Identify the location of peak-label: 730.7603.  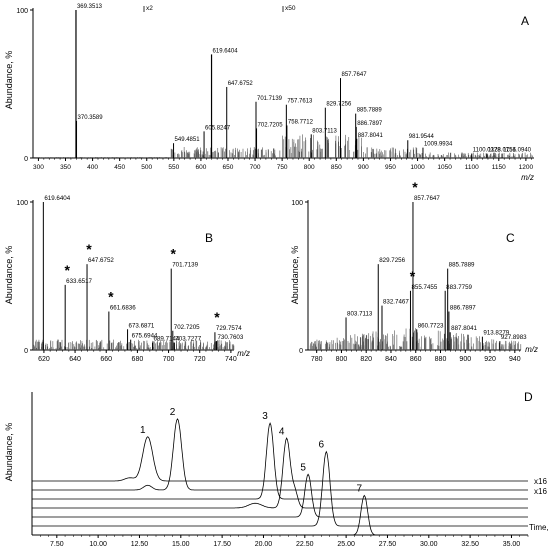
(230, 337).